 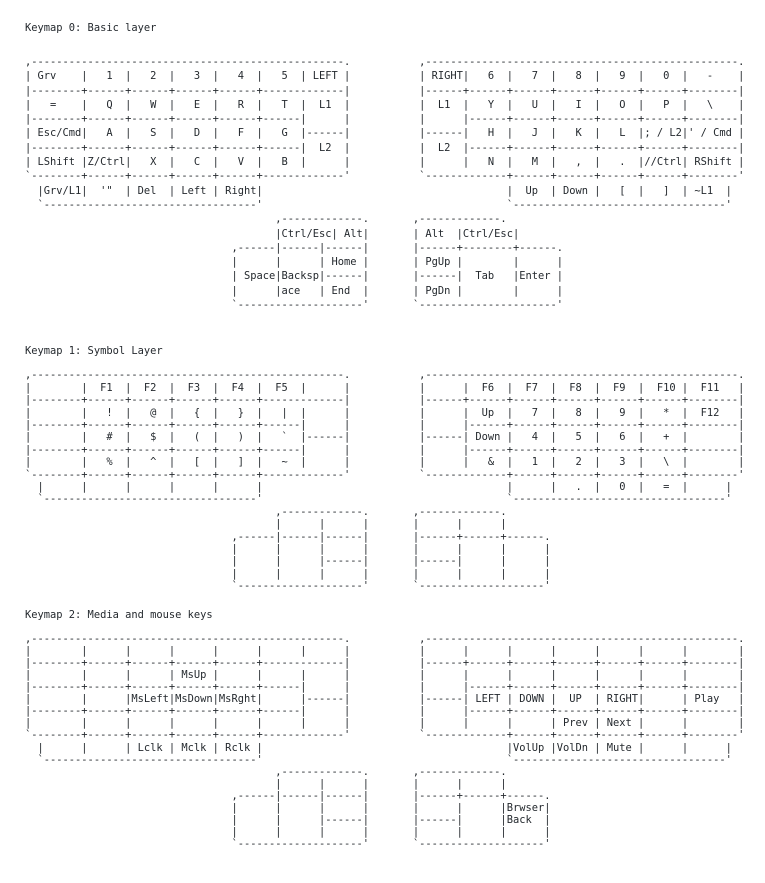 What do you see at coordinates (119, 614) in the screenshot?
I see `keymap-2-title: Keymap 2: Media and mouse keys` at bounding box center [119, 614].